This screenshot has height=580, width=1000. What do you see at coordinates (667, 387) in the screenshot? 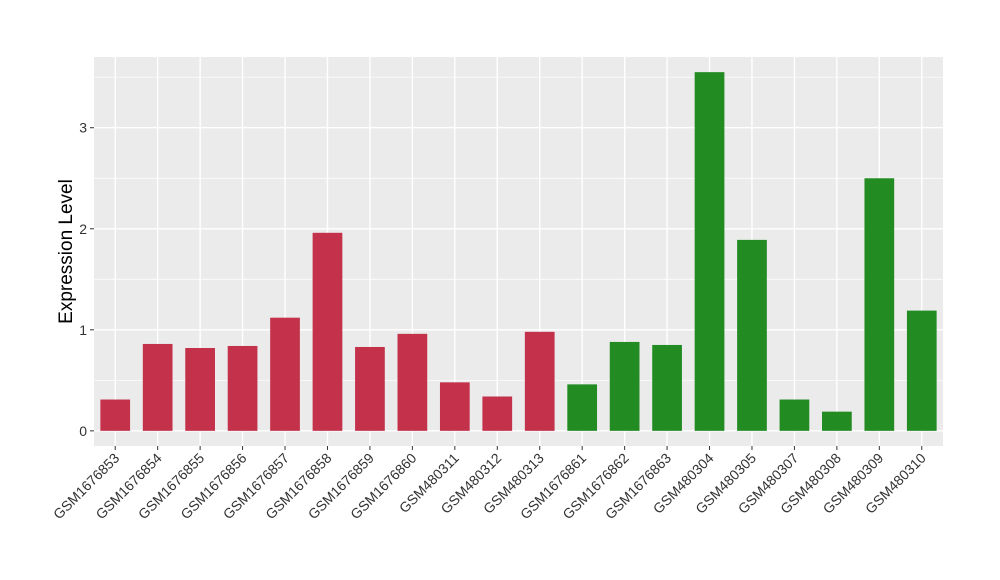
I see `bar-GSM1676863` at bounding box center [667, 387].